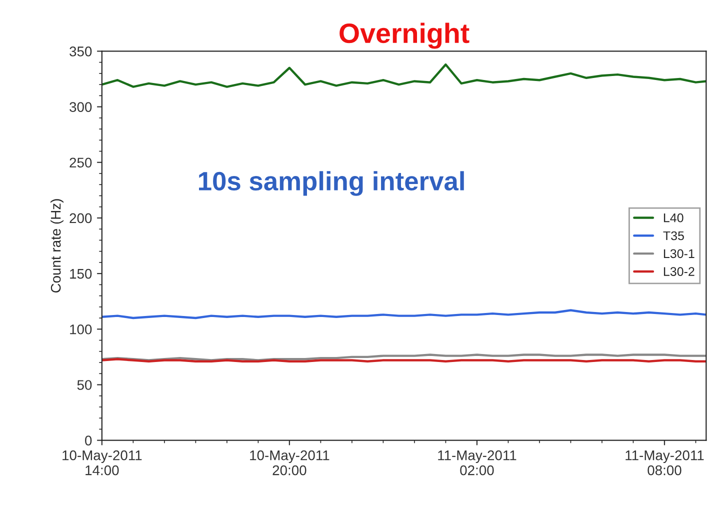 Image resolution: width=728 pixels, height=512 pixels. What do you see at coordinates (331, 183) in the screenshot?
I see `annotation: 10s sampling interval` at bounding box center [331, 183].